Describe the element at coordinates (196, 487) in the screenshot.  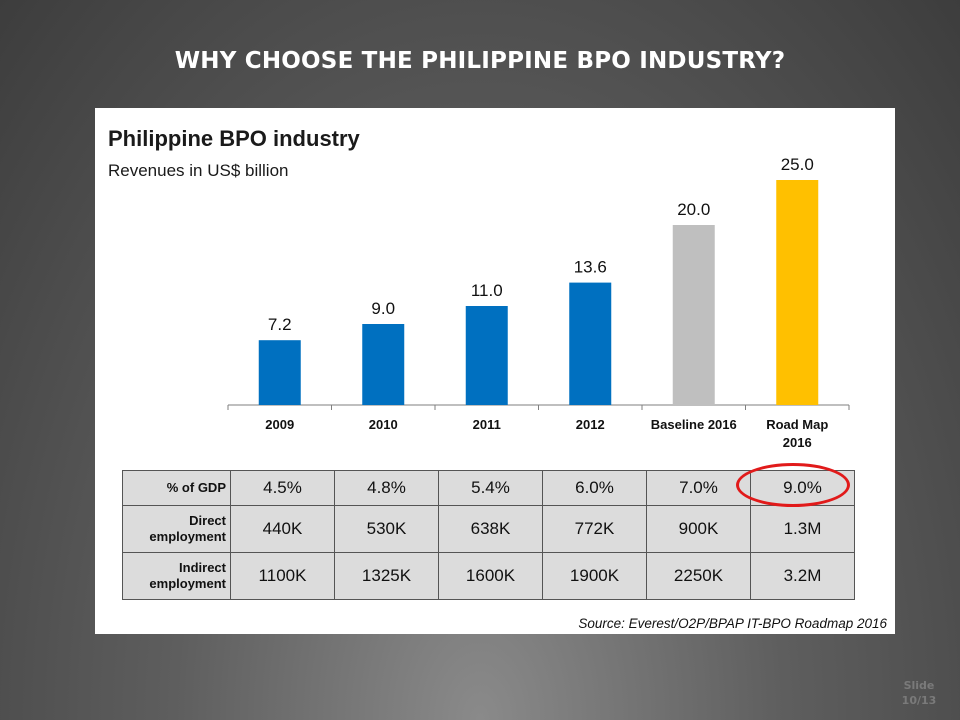
I see `row-label-line: % of GDP` at that location.